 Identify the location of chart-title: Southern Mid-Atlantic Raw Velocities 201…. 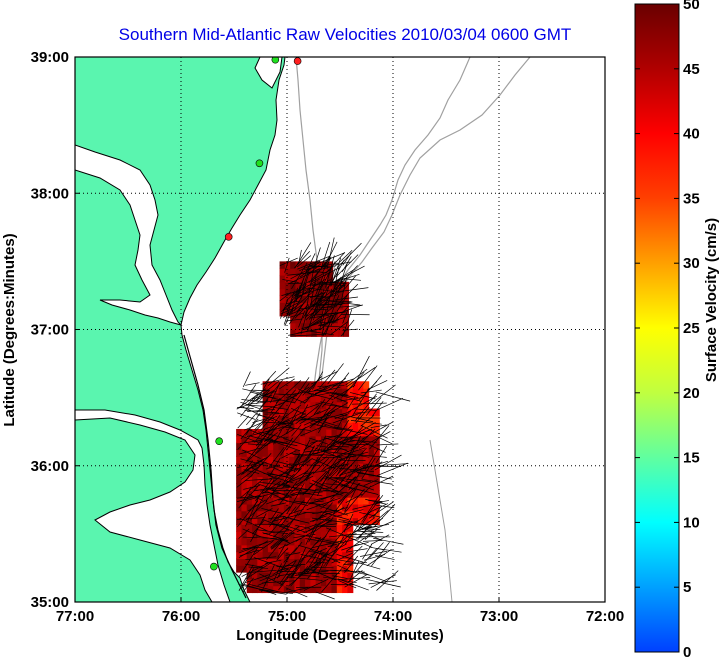
(345, 34).